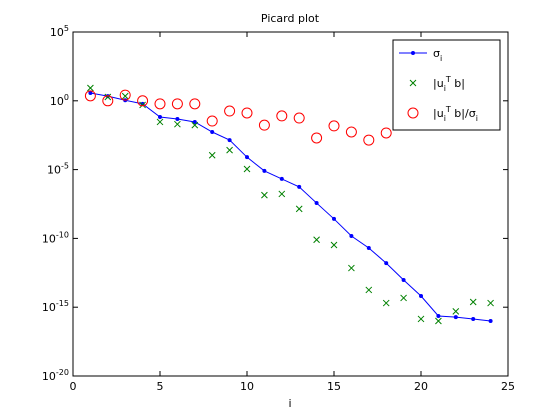 This screenshot has height=420, width=560. I want to click on y-tick-label: 105​, so click(59, 31).